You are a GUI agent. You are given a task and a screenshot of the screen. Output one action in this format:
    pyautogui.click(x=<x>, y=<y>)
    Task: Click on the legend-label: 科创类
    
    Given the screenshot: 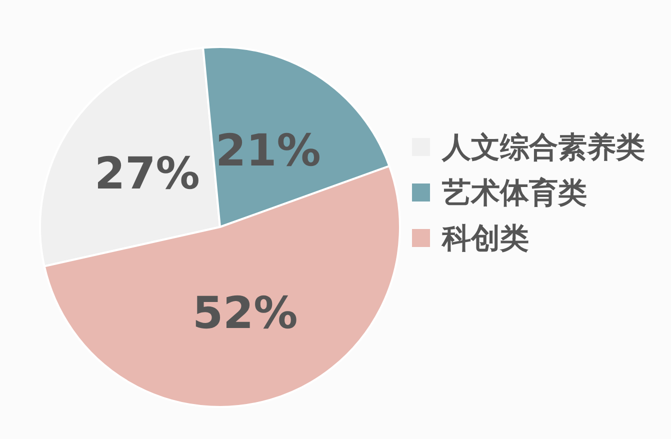 What is the action you would take?
    pyautogui.click(x=485, y=238)
    